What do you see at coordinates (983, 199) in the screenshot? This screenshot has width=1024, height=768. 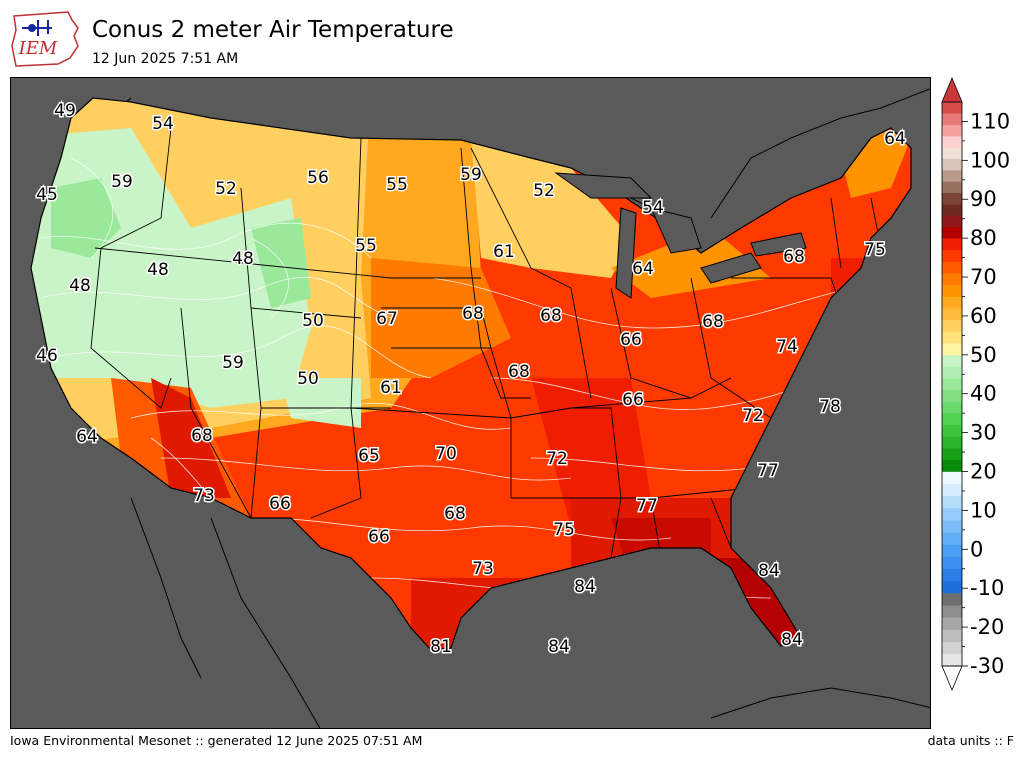 I see `colorbar-tick-label: 90` at bounding box center [983, 199].